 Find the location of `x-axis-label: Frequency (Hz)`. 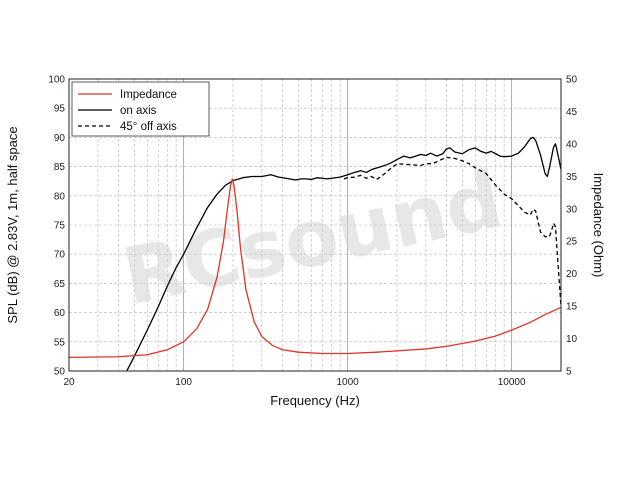

x-axis-label: Frequency (Hz) is located at coordinates (315, 400).